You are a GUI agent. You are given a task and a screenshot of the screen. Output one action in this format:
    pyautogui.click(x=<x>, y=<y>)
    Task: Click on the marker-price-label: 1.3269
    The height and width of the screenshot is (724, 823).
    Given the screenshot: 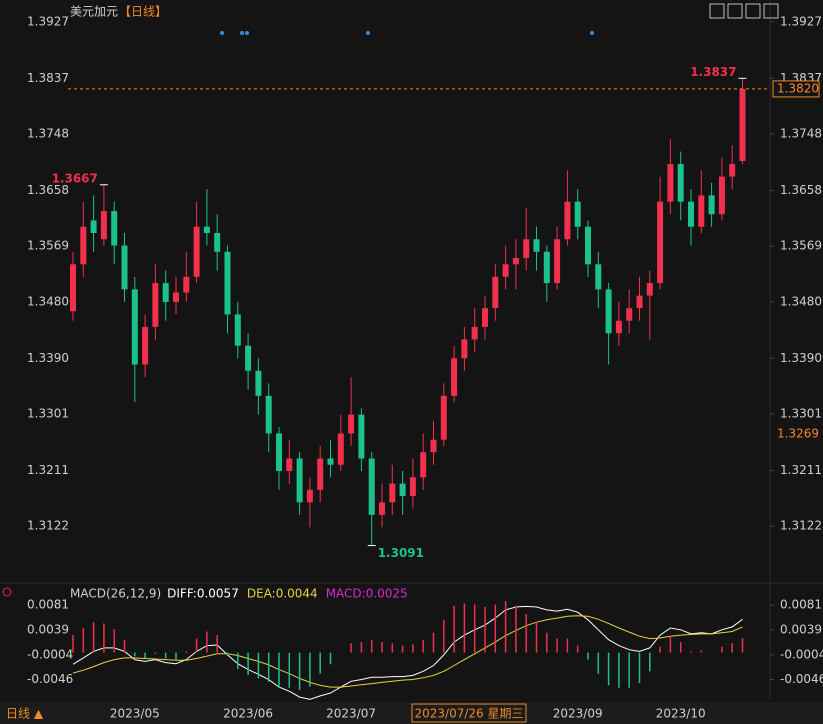 What is the action you would take?
    pyautogui.click(x=798, y=434)
    